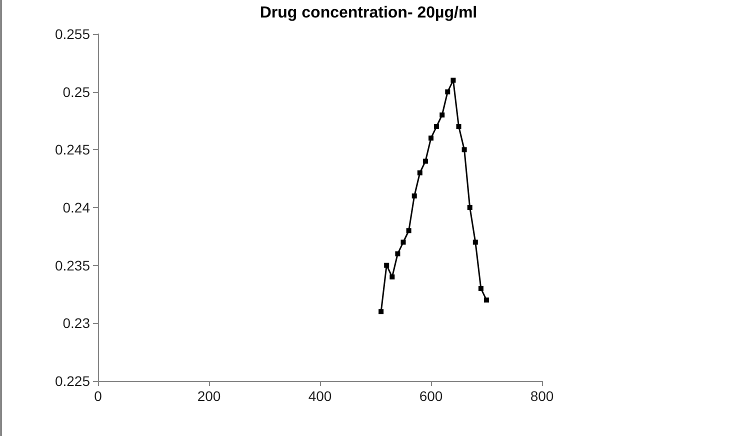 The width and height of the screenshot is (735, 436). Describe the element at coordinates (72, 265) in the screenshot. I see `y-tick-label: 0.235` at that location.